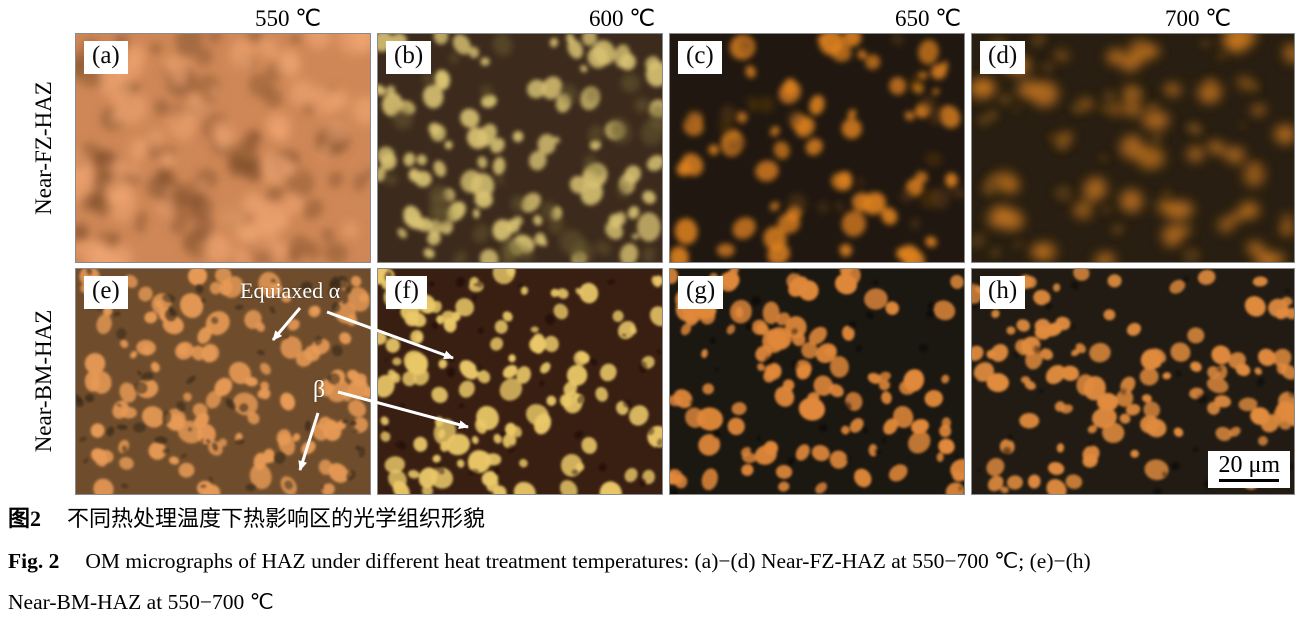  Describe the element at coordinates (409, 57) in the screenshot. I see `panel-label-b: (b)` at that location.